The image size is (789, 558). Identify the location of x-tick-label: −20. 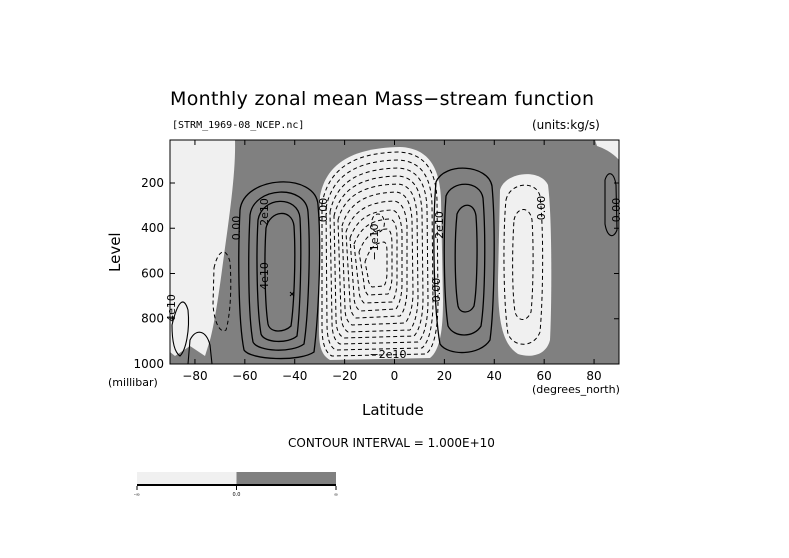
(344, 376).